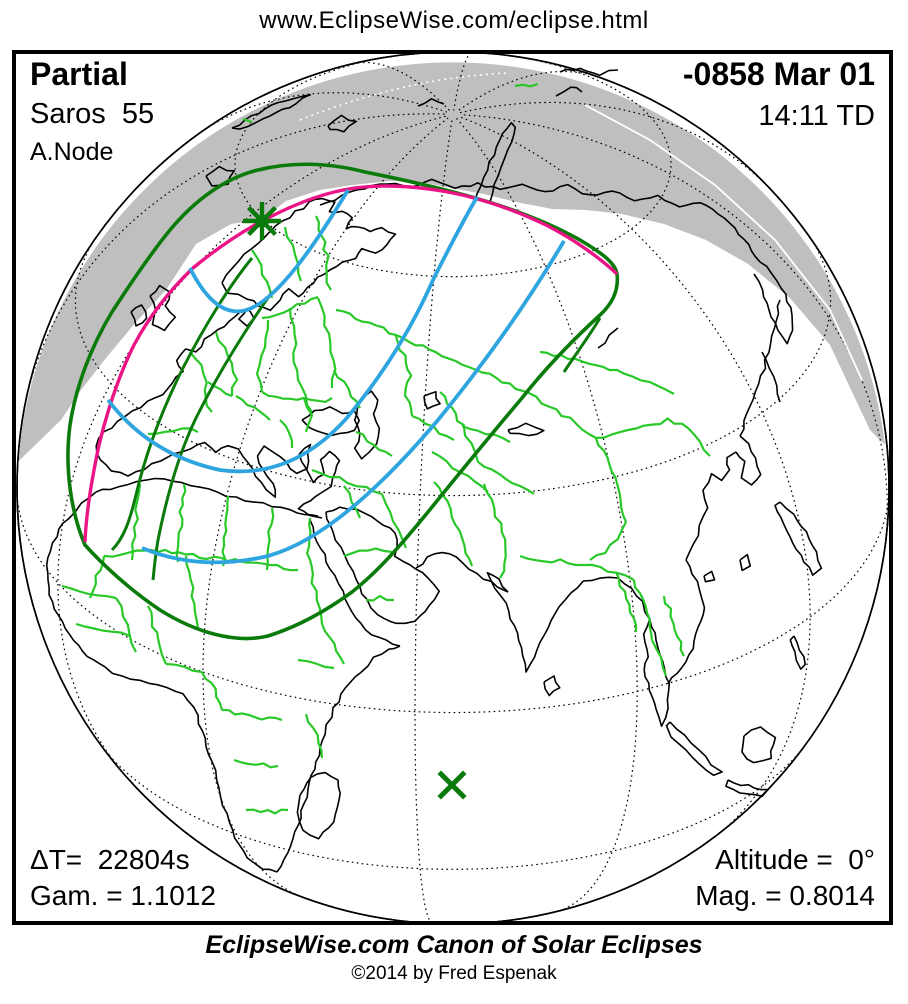 The width and height of the screenshot is (908, 1004). I want to click on saros-label: Saros 55, so click(92, 114).